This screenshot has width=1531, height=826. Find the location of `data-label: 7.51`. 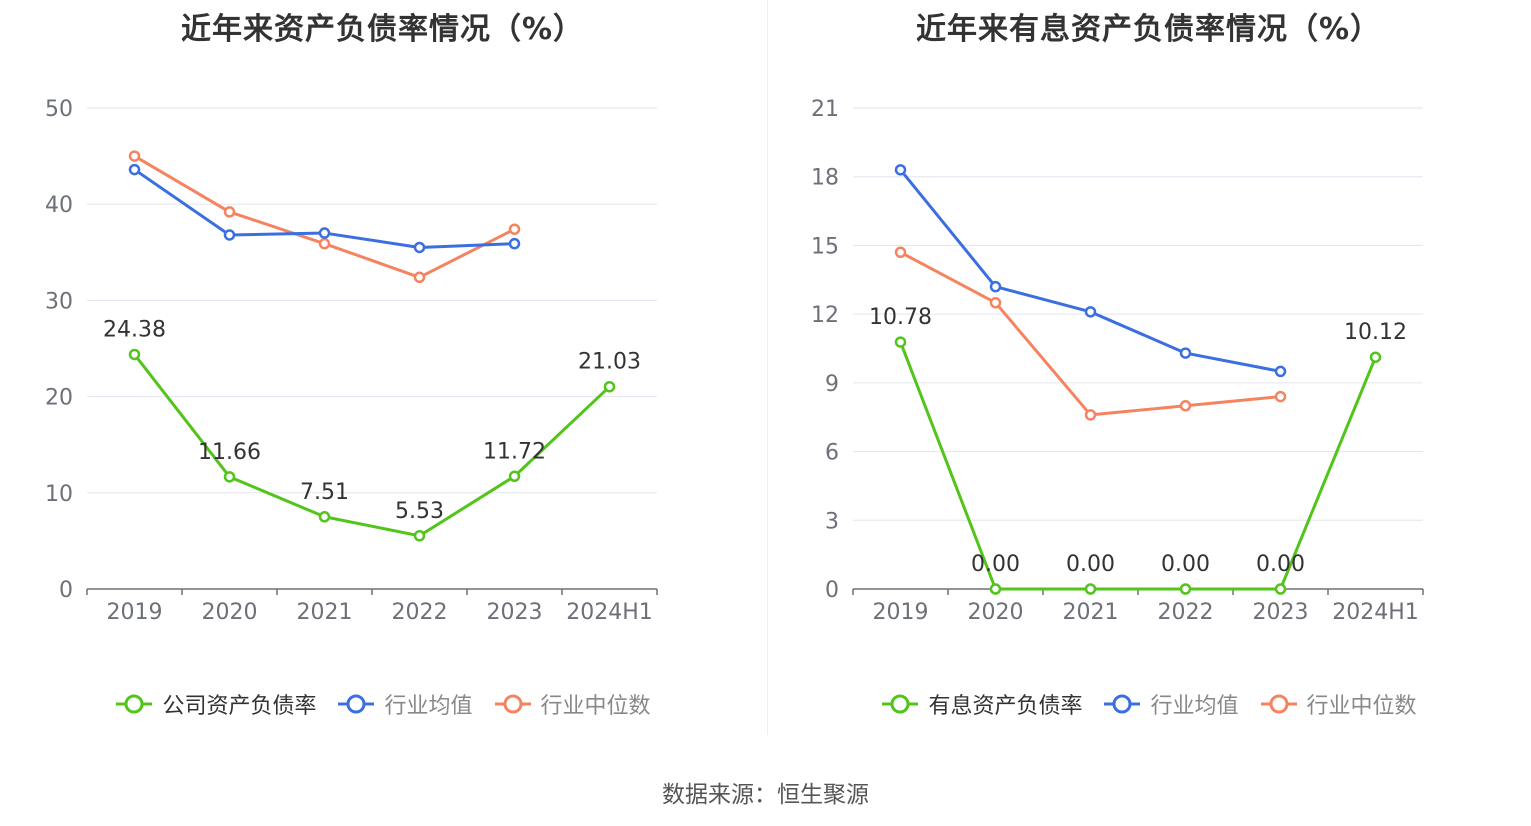

data-label: 7.51 is located at coordinates (324, 492).